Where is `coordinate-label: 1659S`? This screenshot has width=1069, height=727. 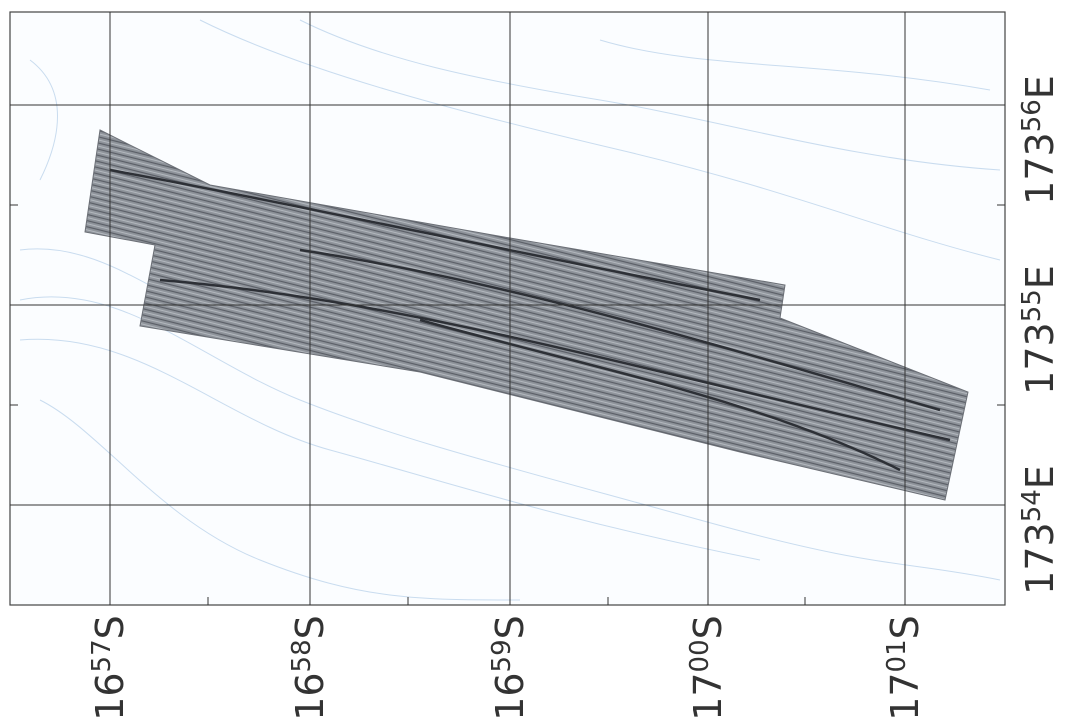 coordinate-label: 1659S is located at coordinates (509, 668).